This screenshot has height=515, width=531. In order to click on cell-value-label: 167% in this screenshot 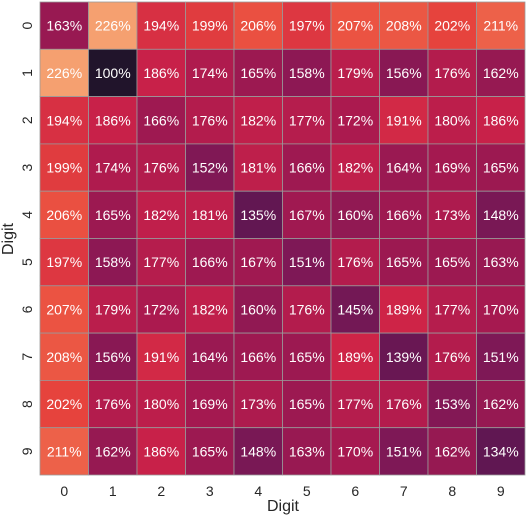, I will do `click(258, 262)`.